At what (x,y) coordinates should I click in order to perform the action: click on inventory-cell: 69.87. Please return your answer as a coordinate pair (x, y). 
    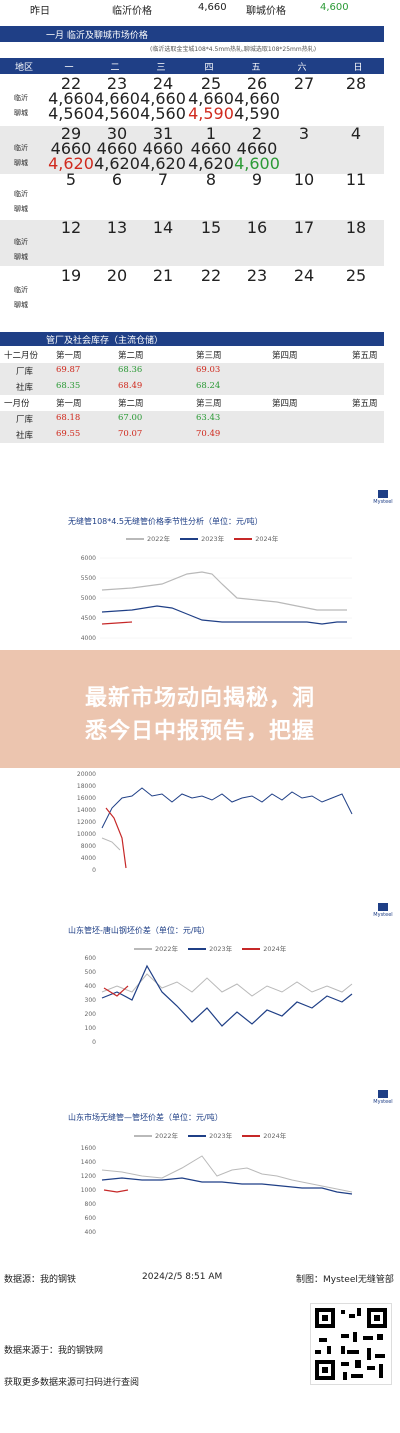
    Looking at the image, I should click on (68, 370).